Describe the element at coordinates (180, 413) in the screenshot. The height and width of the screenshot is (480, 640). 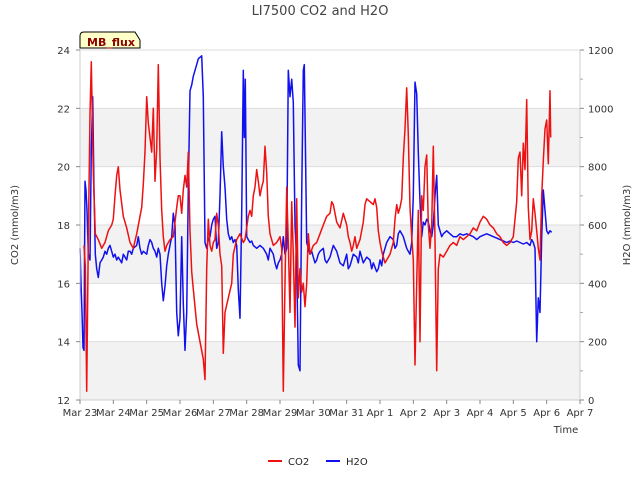
I see `x-tick-label: Mar 26` at that location.